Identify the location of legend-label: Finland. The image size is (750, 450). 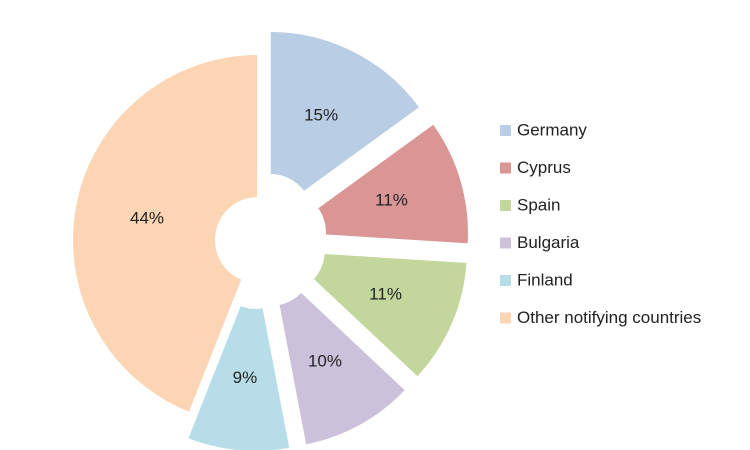
(545, 279).